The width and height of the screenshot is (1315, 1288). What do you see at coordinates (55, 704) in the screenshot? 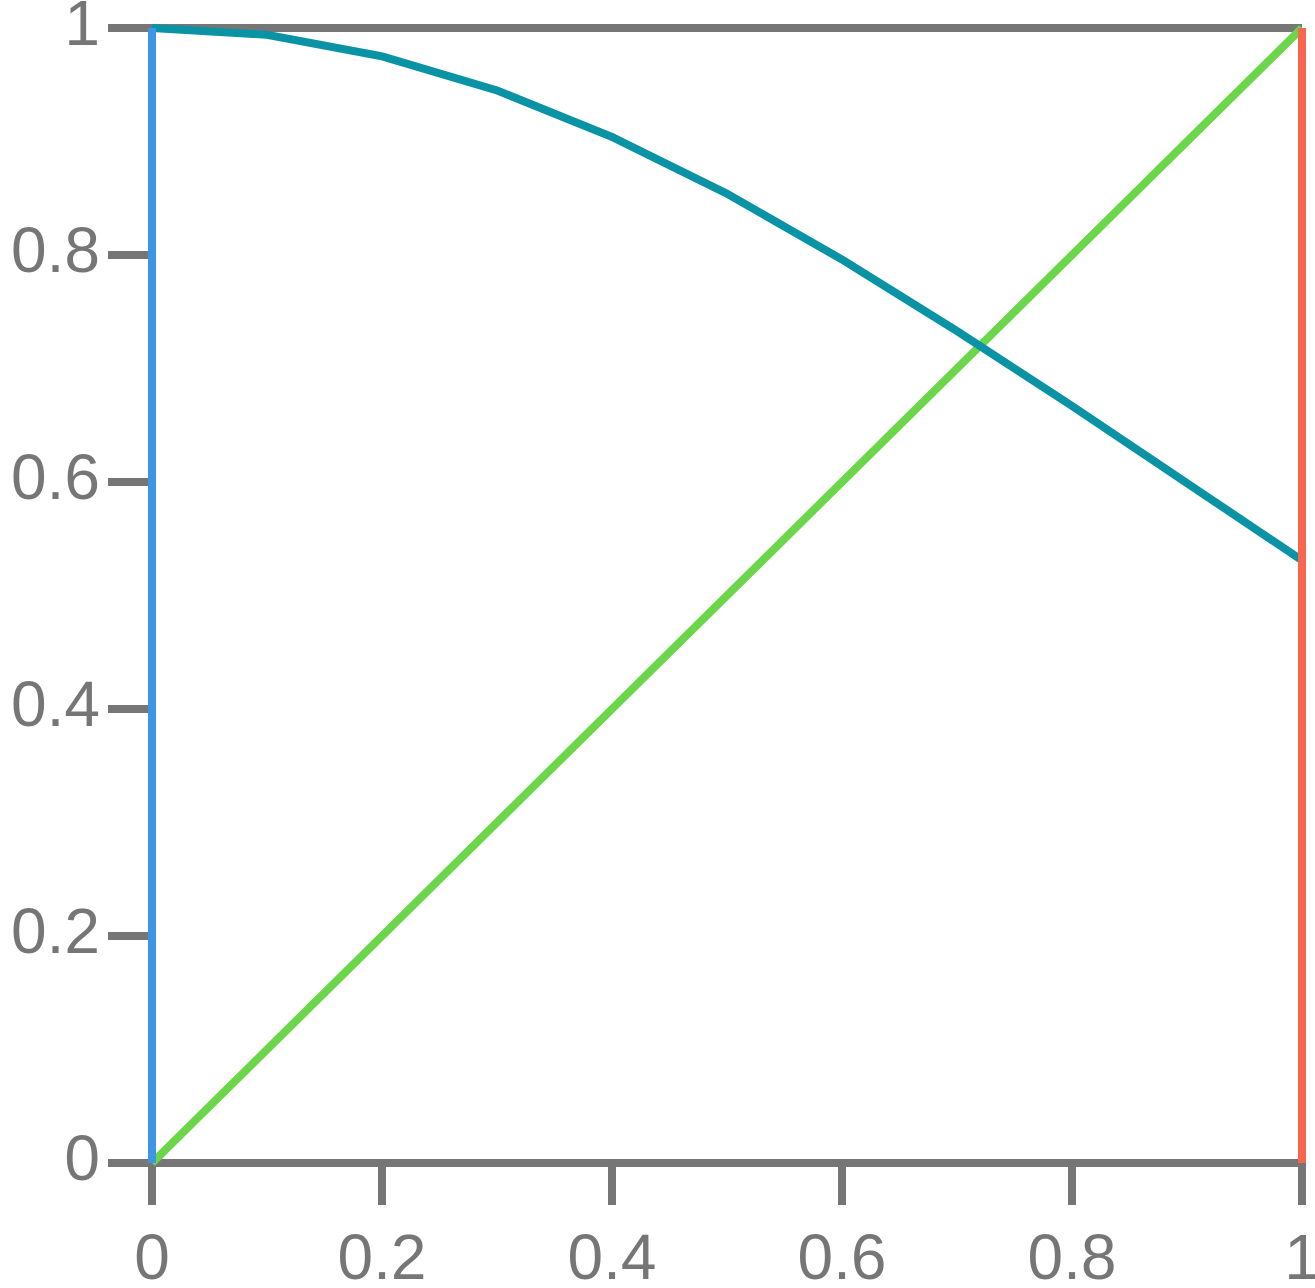
I see `y-tick-label: 0.4` at bounding box center [55, 704].